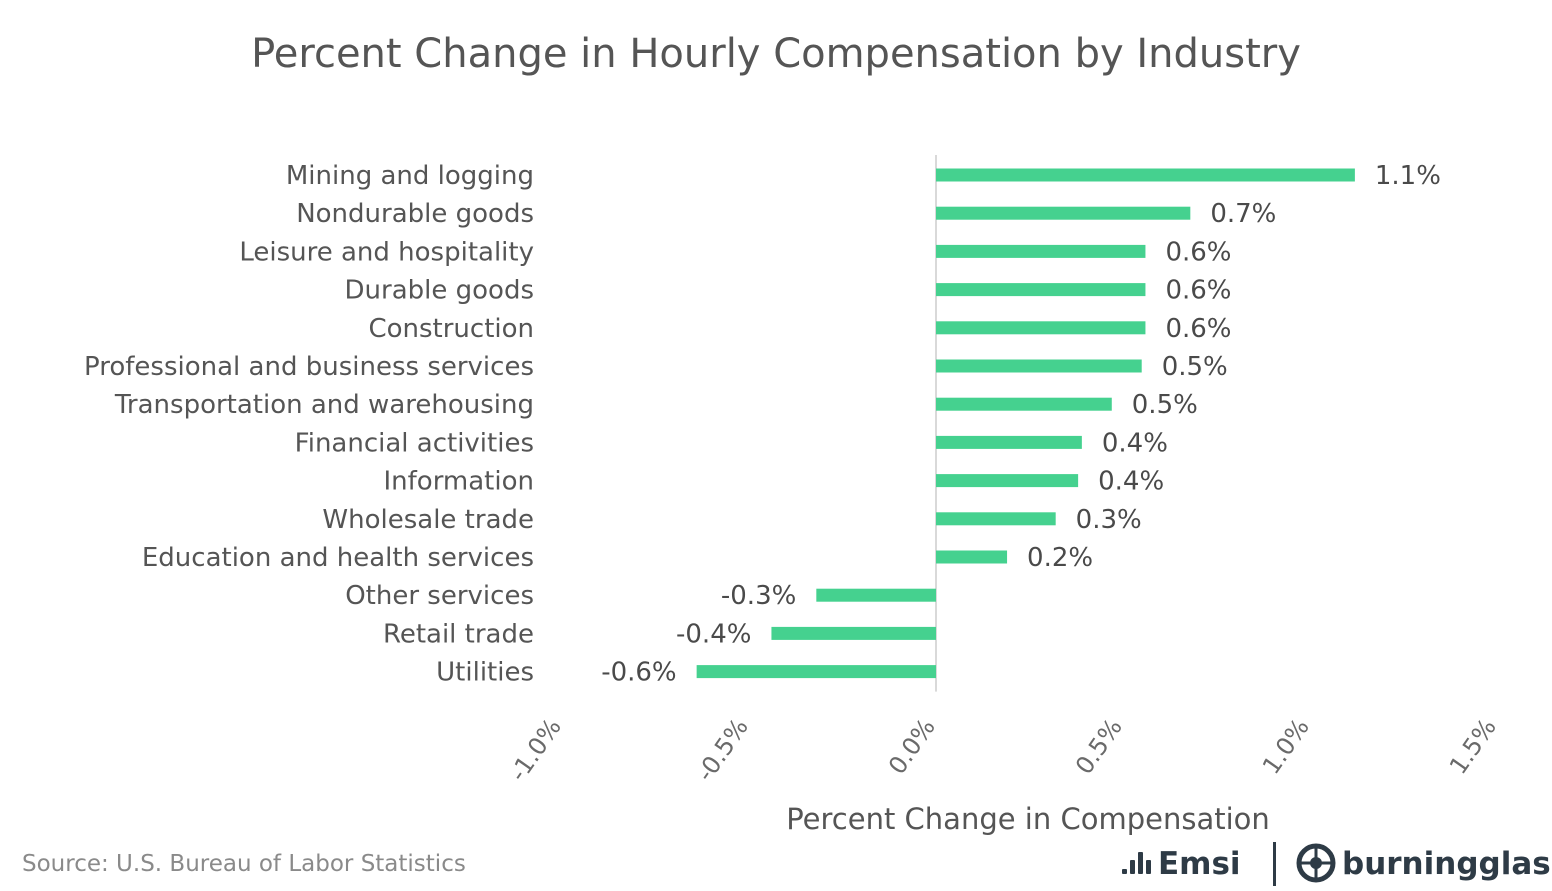 Image resolution: width=1552 pixels, height=891 pixels. Describe the element at coordinates (386, 252) in the screenshot. I see `category-label: Leisure and hospitality` at that location.